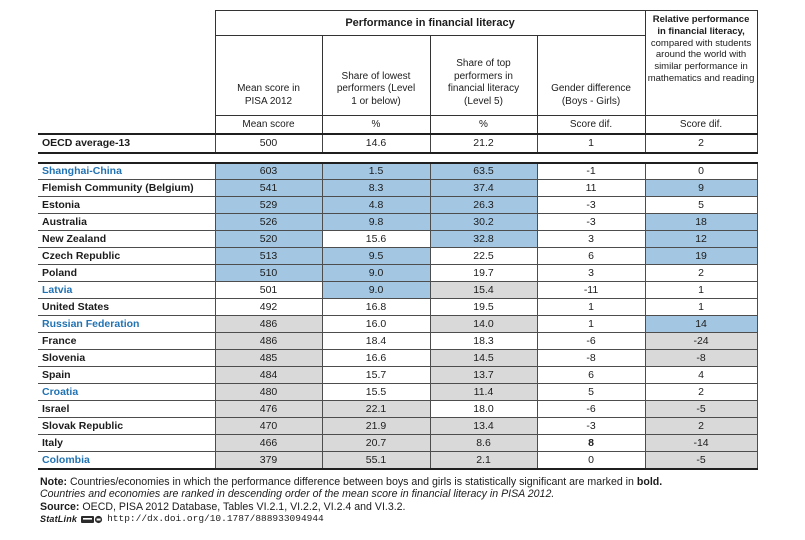 This screenshot has width=805, height=540. What do you see at coordinates (483, 143) in the screenshot?
I see `value-cell: 21.2` at bounding box center [483, 143].